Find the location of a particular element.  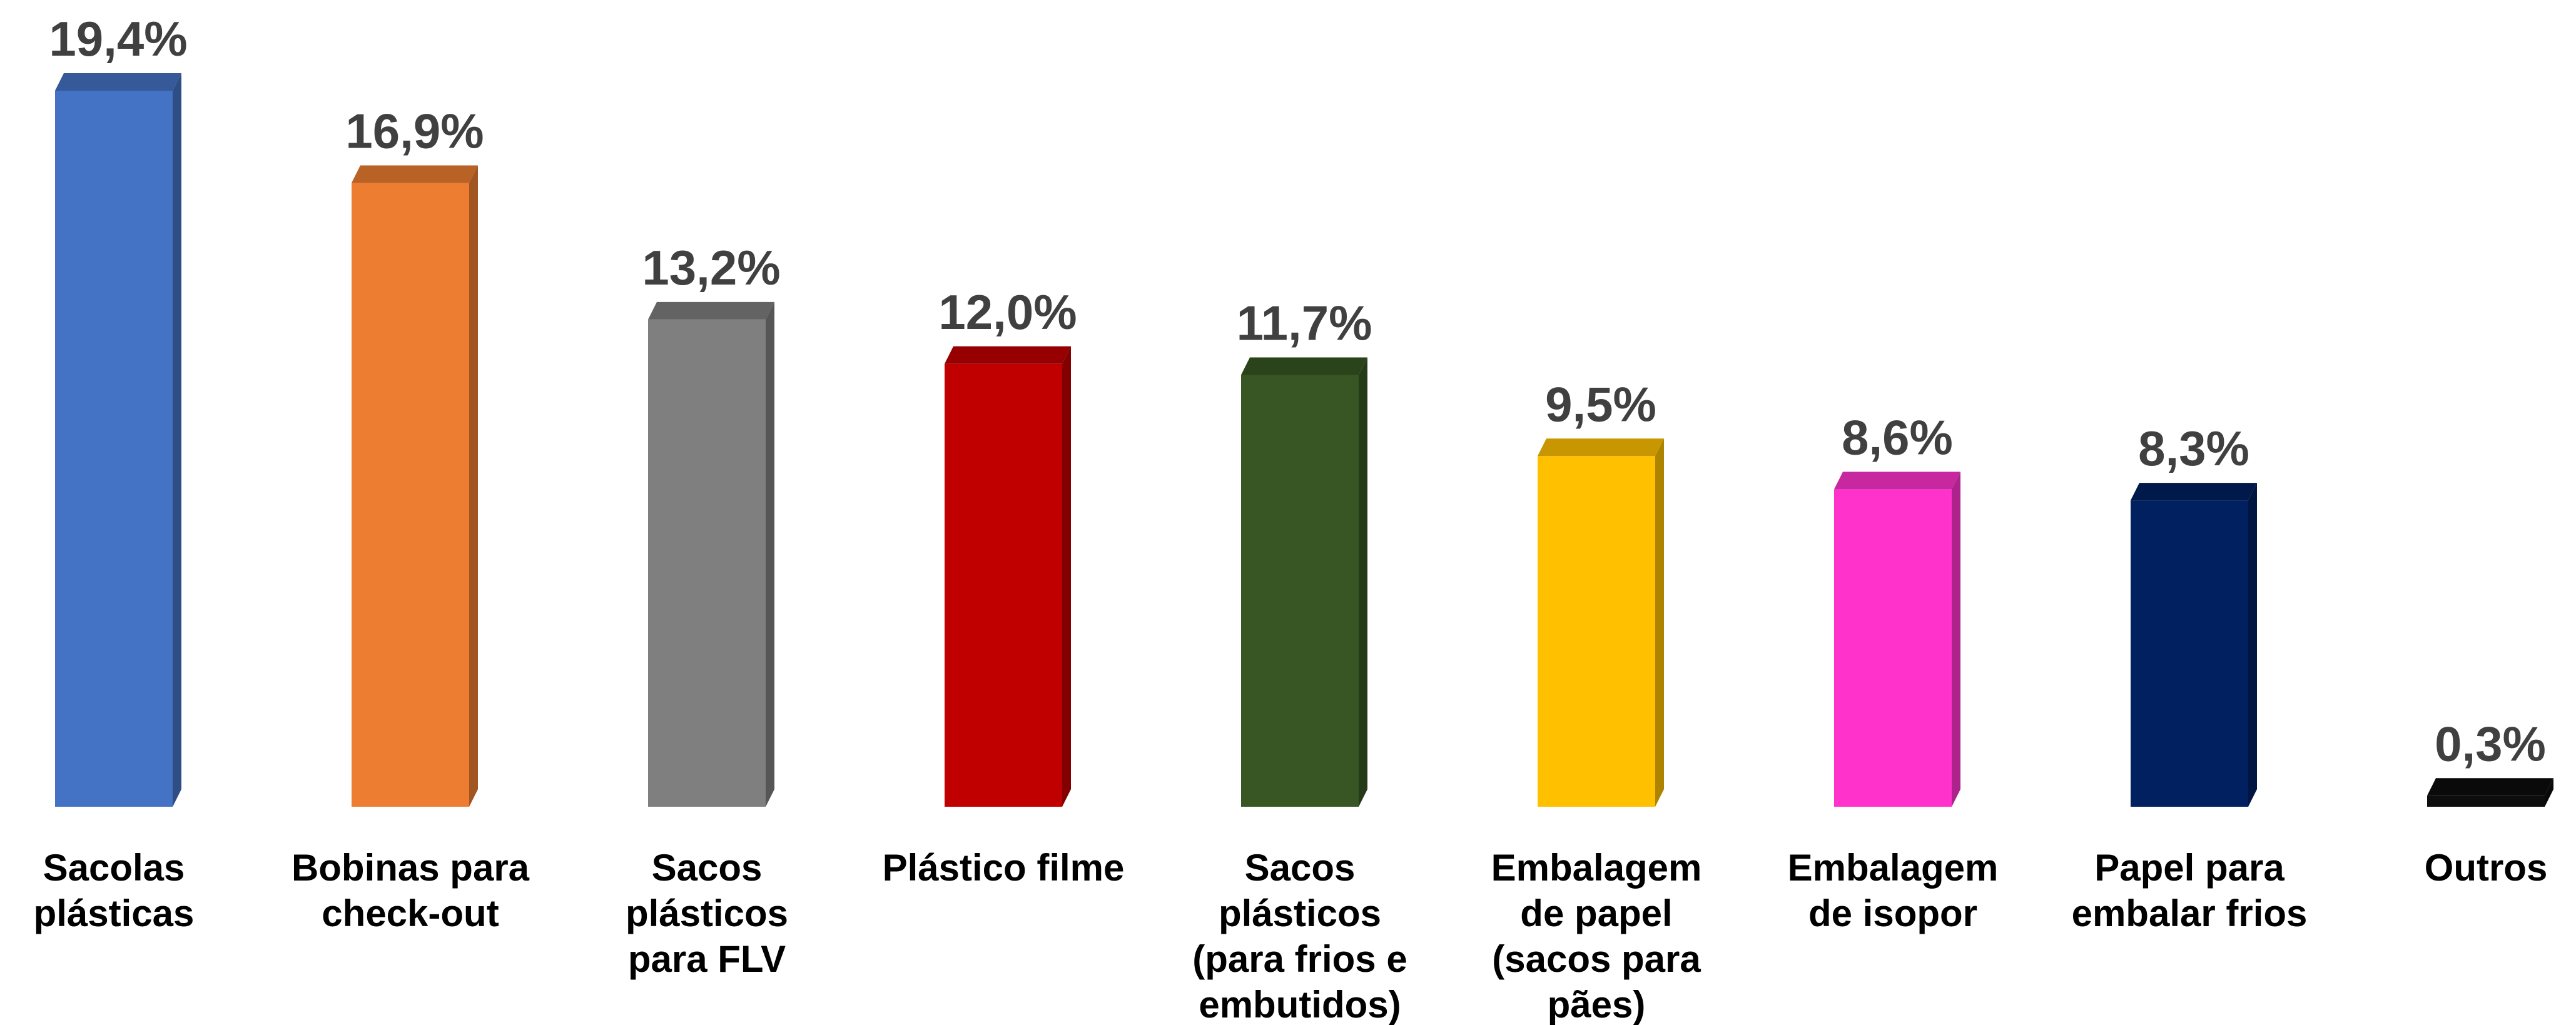

category-label: Embalagem de isopor is located at coordinates (1893, 890).